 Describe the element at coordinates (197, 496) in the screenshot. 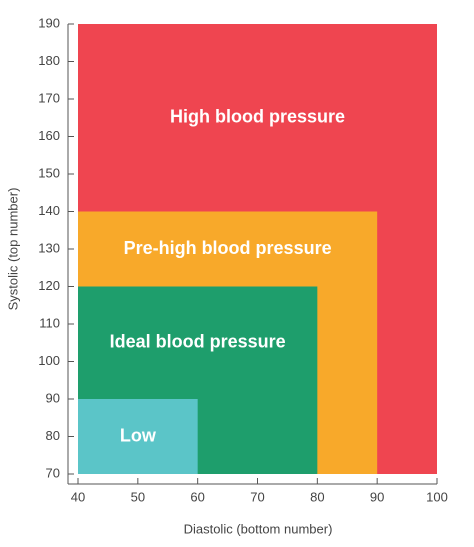

I see `x-tick-label: 60` at that location.